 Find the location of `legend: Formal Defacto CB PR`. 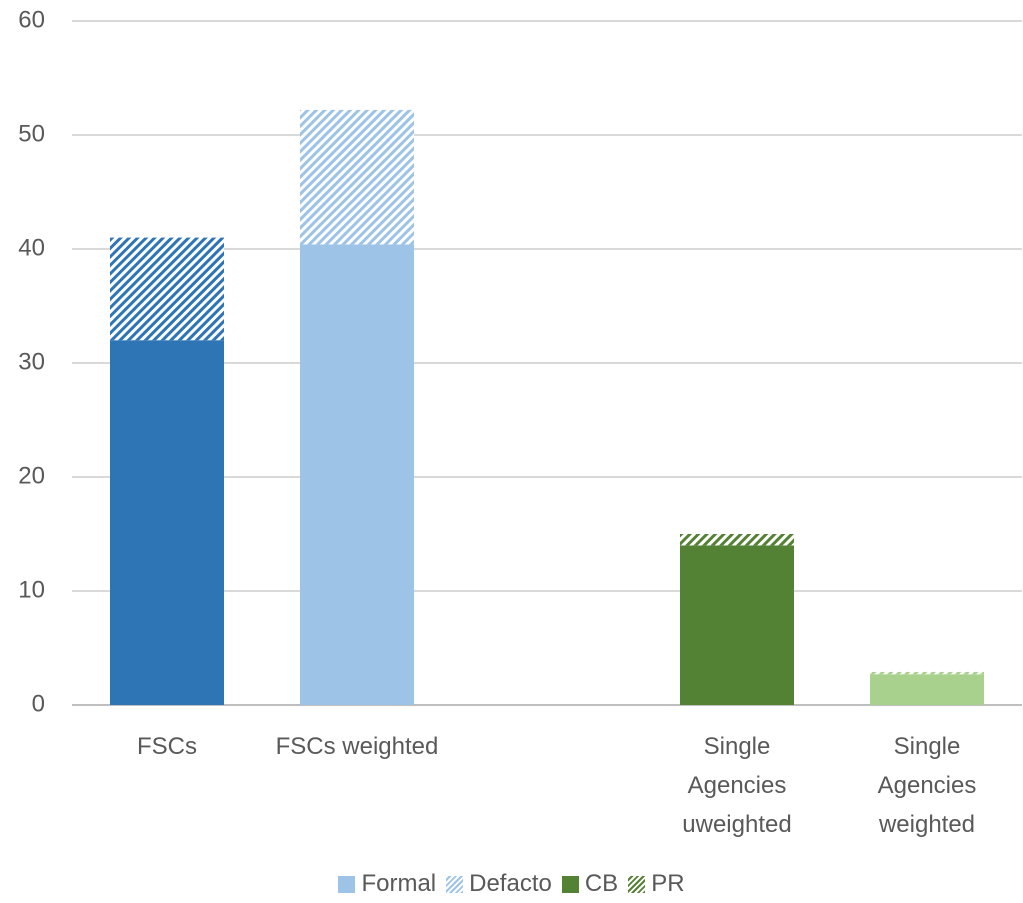

legend: Formal Defacto CB PR is located at coordinates (511, 884).